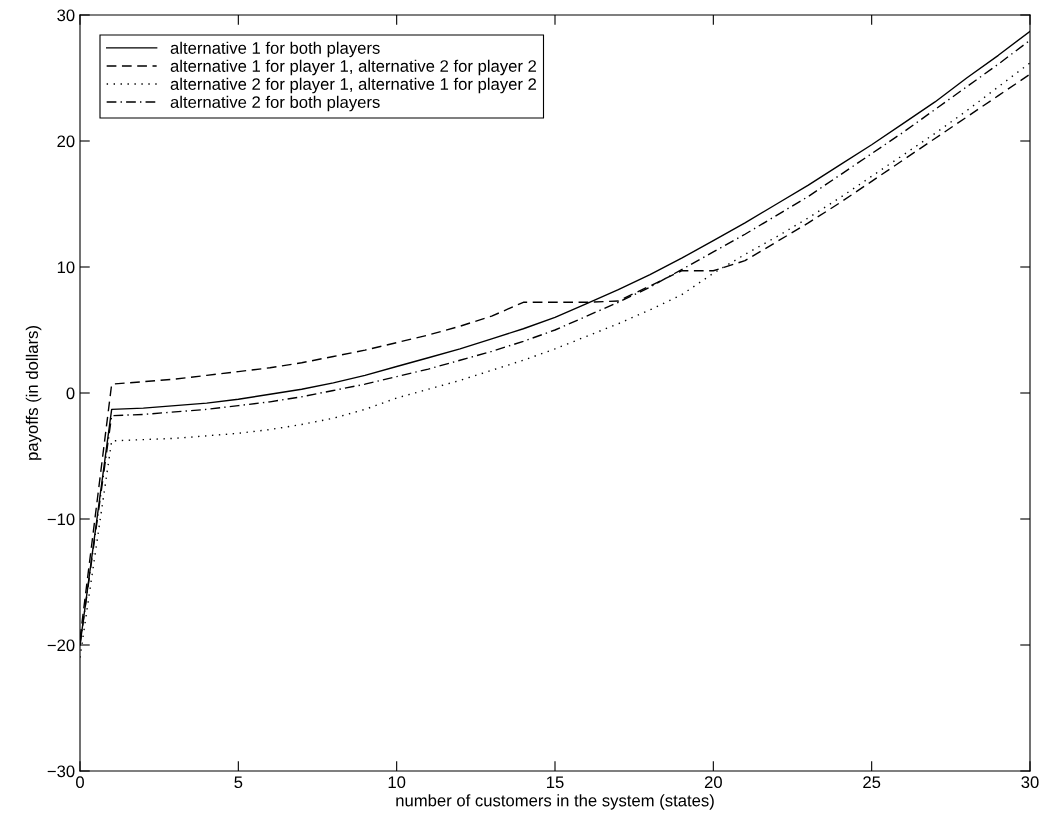  Describe the element at coordinates (275, 49) in the screenshot. I see `legend-label: alternative 1 for both players` at that location.